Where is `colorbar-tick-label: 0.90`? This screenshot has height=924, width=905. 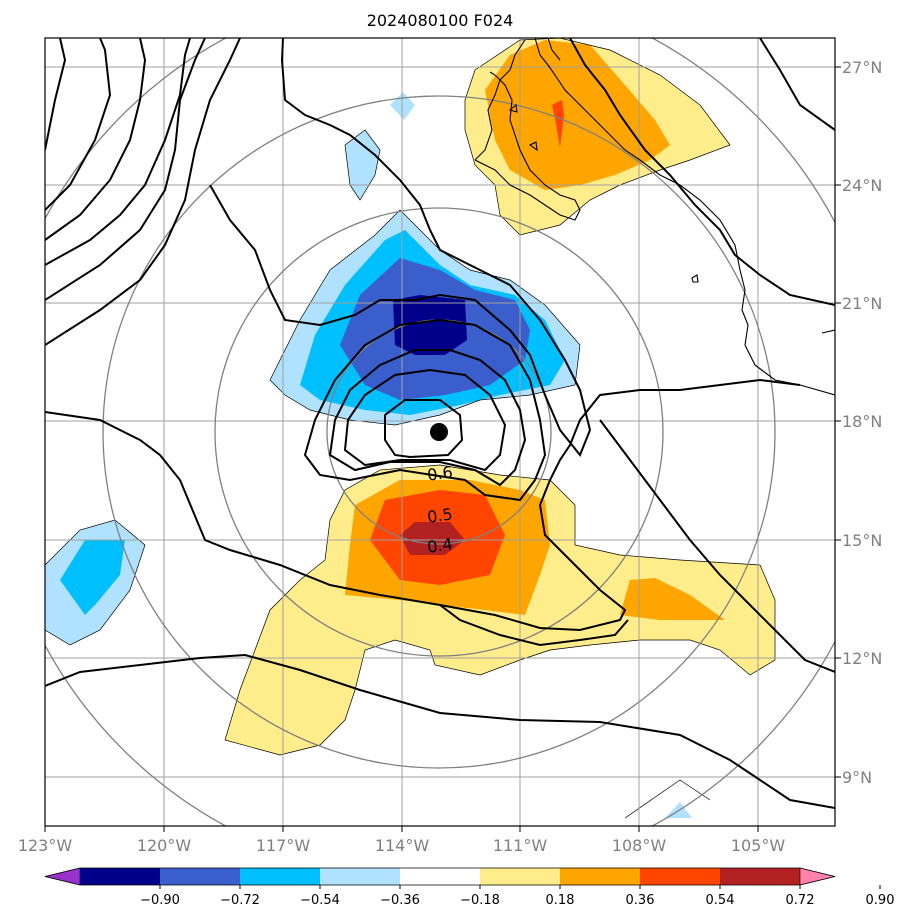
colorbar-tick-label: 0.90 is located at coordinates (880, 900).